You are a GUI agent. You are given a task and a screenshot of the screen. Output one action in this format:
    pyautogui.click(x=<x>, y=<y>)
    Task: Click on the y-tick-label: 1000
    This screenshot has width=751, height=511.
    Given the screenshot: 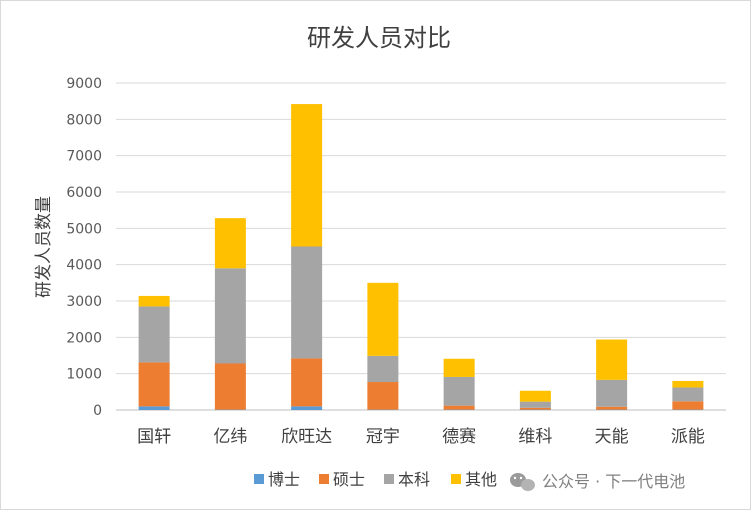 What is the action you would take?
    pyautogui.click(x=84, y=375)
    